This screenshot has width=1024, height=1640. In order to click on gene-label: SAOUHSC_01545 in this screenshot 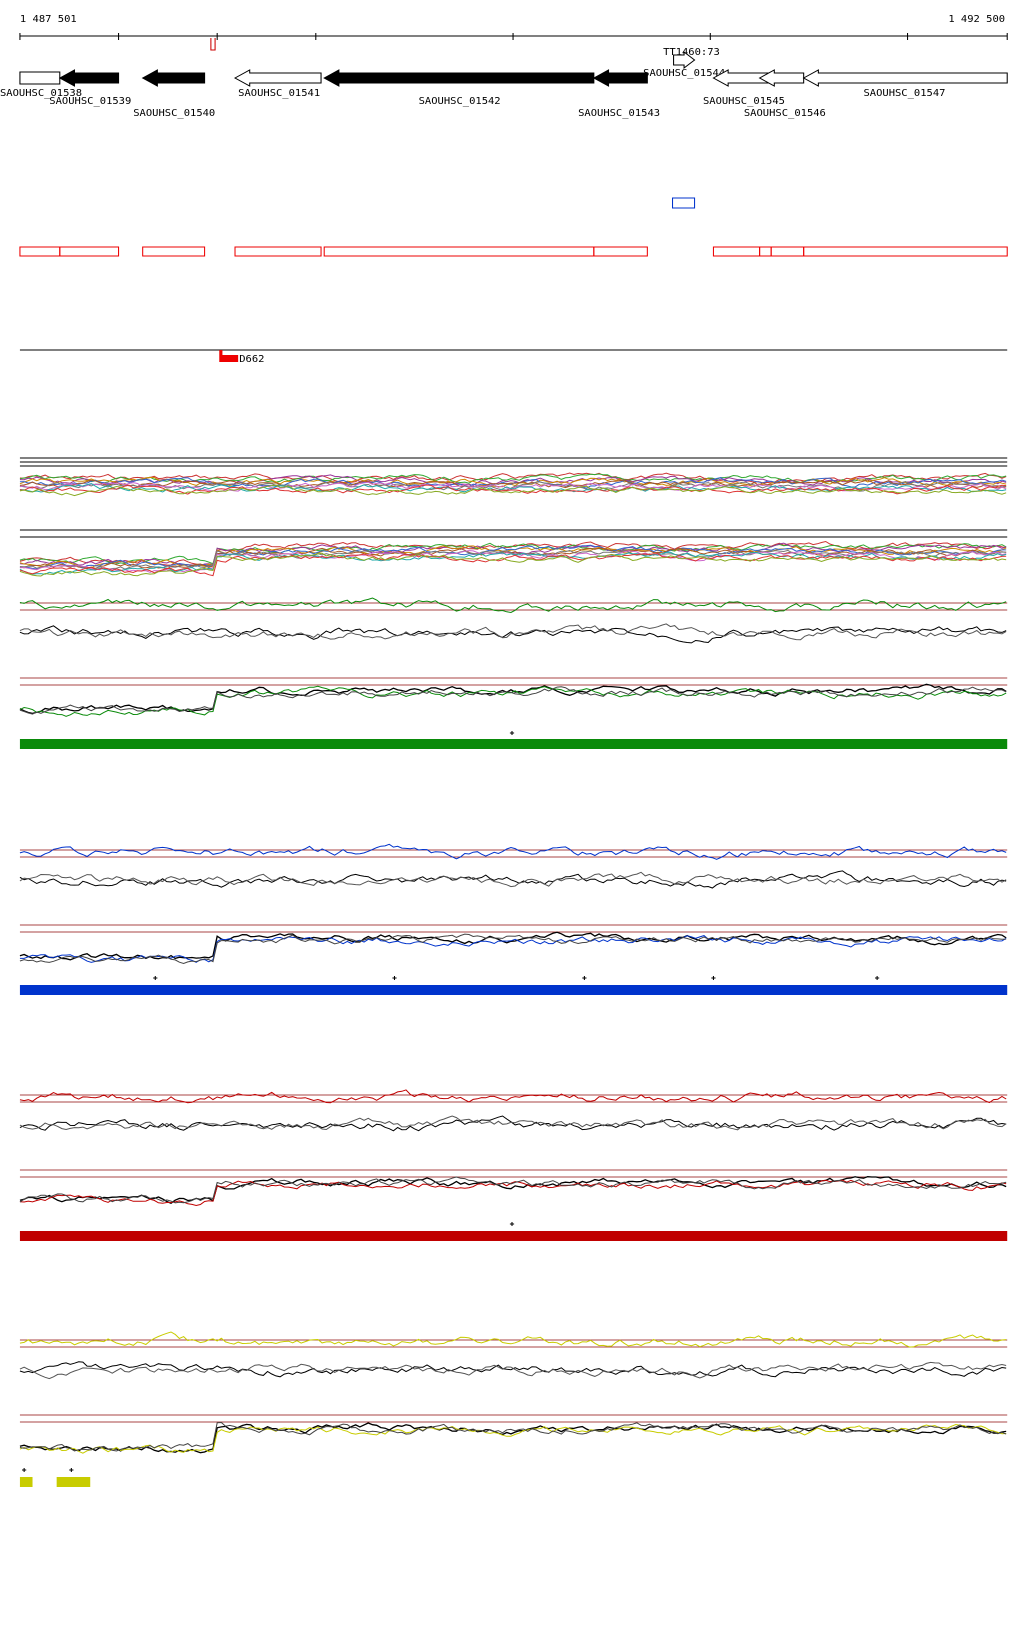, I will do `click(744, 101)`.